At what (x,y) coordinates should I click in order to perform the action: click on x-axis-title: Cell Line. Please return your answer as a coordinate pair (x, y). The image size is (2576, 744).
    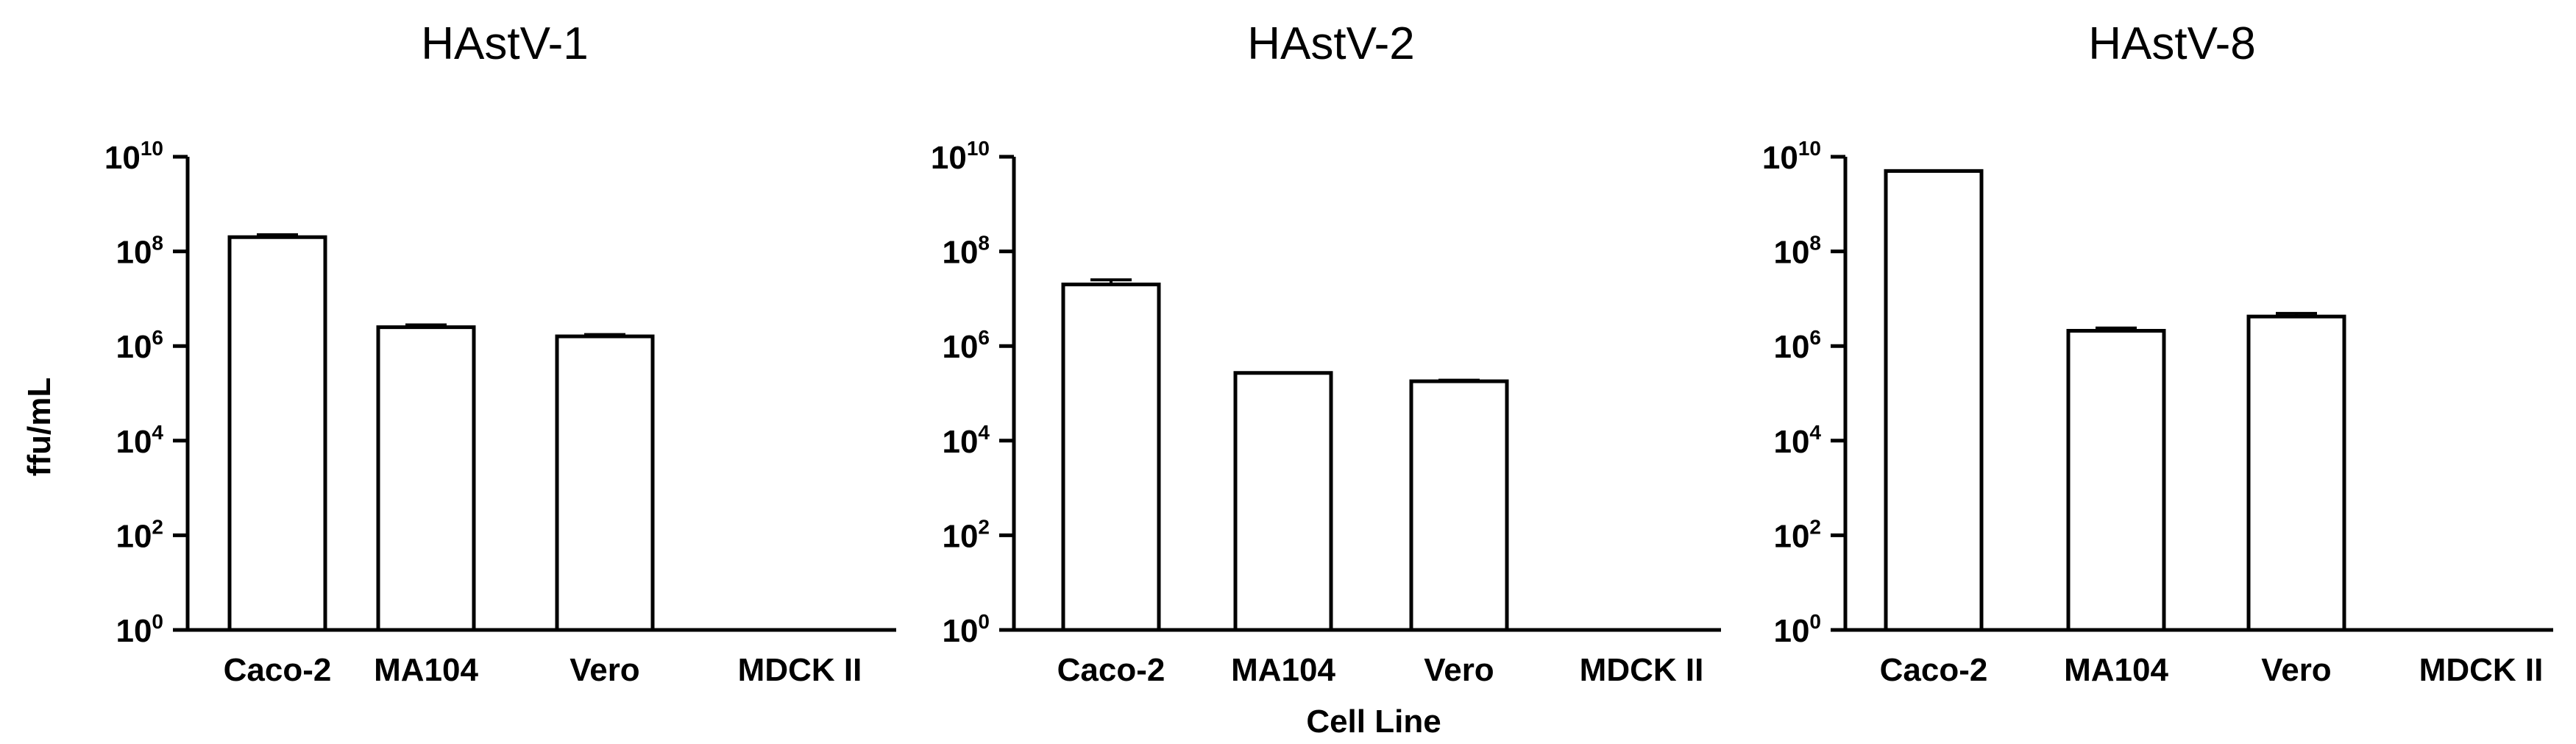
    Looking at the image, I should click on (1373, 722).